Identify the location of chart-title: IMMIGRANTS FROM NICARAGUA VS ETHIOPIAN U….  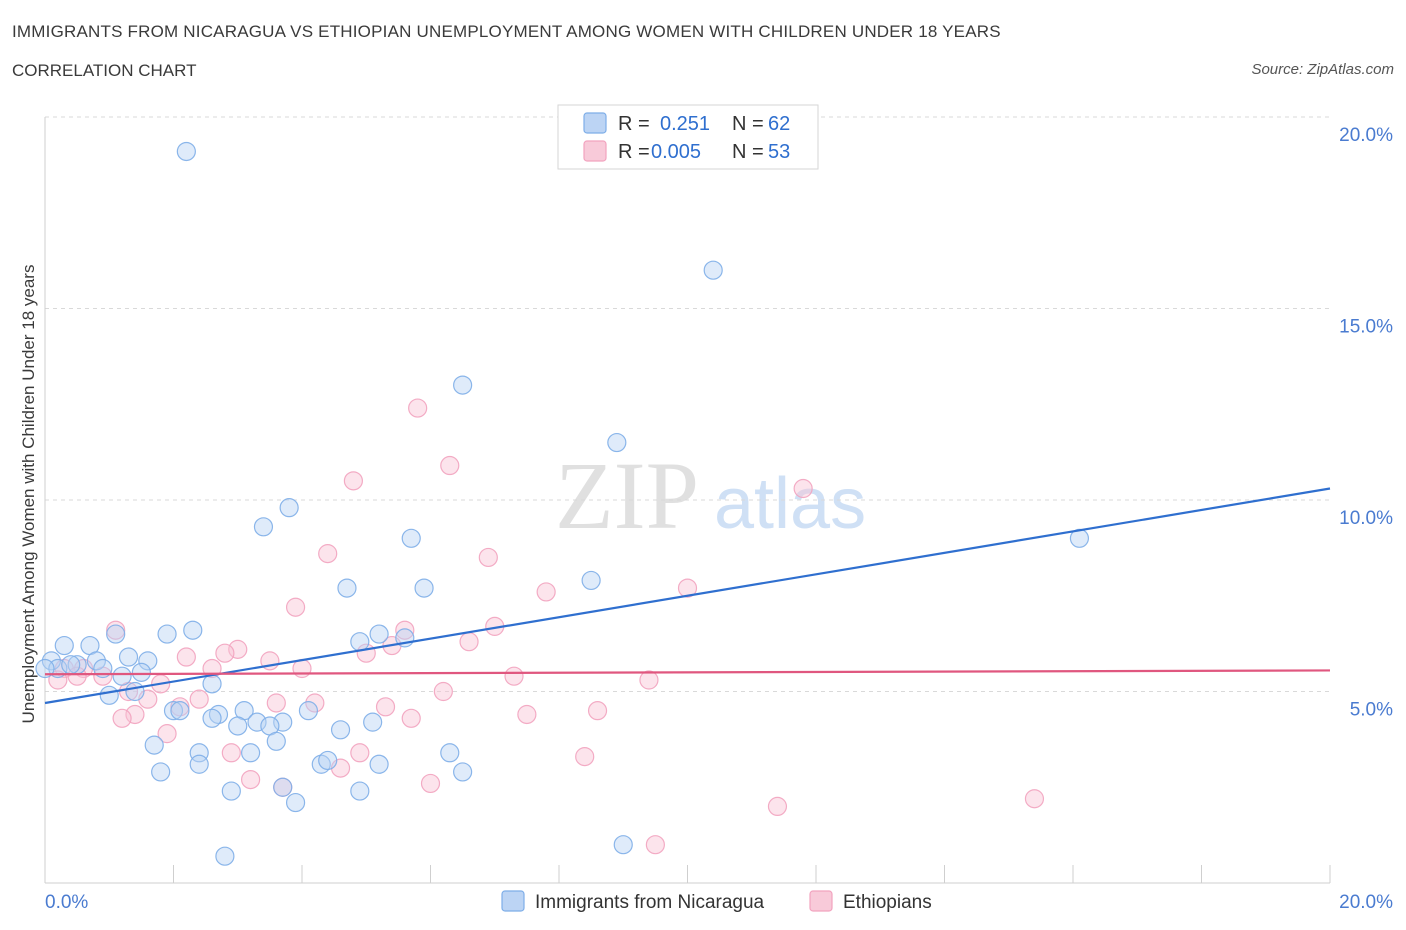
(506, 31).